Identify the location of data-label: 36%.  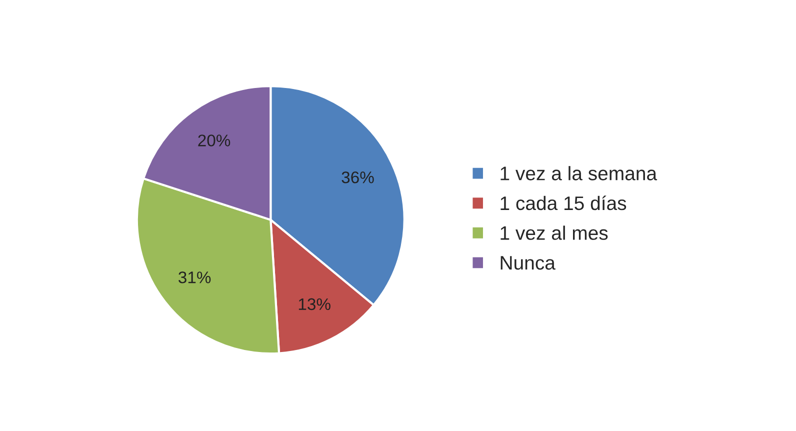
(358, 177).